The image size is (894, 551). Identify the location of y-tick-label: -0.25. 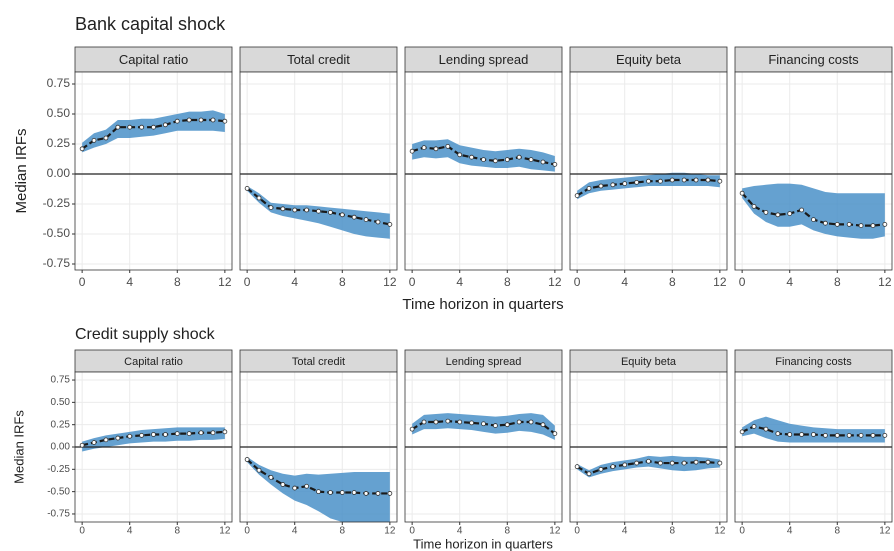
(58, 469).